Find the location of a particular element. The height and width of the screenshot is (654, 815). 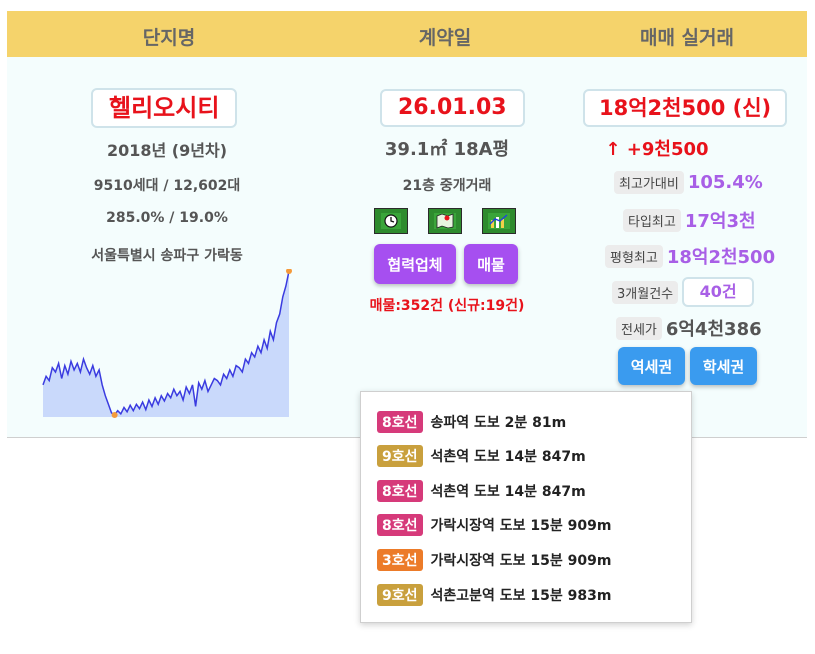

station-info: 석촌고분역 도보 15분 983m is located at coordinates (521, 596).